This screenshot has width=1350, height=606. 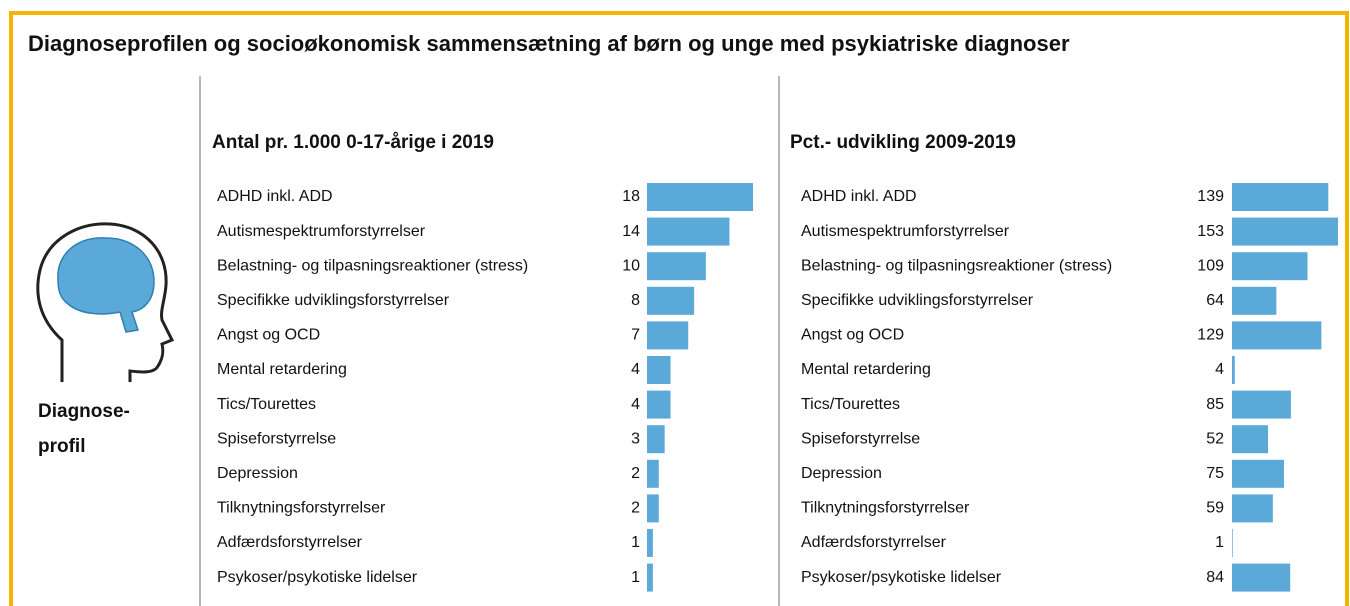 I want to click on value-label: 59, so click(x=1215, y=508).